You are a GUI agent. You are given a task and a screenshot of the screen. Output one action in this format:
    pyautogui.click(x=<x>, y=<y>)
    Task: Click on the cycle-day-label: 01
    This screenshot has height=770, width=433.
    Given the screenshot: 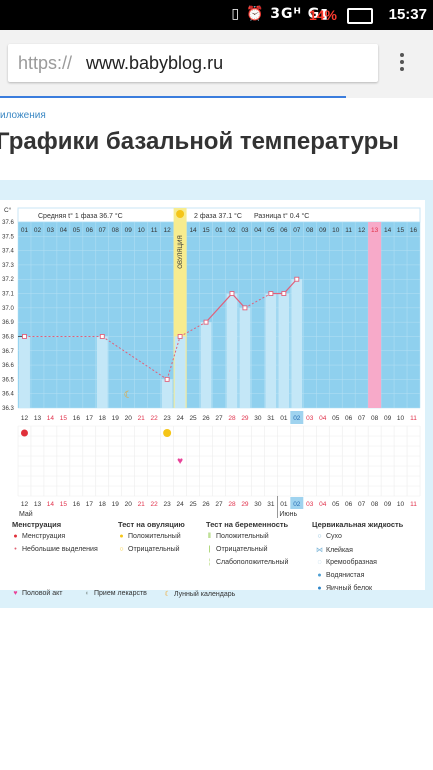 What is the action you would take?
    pyautogui.click(x=25, y=230)
    